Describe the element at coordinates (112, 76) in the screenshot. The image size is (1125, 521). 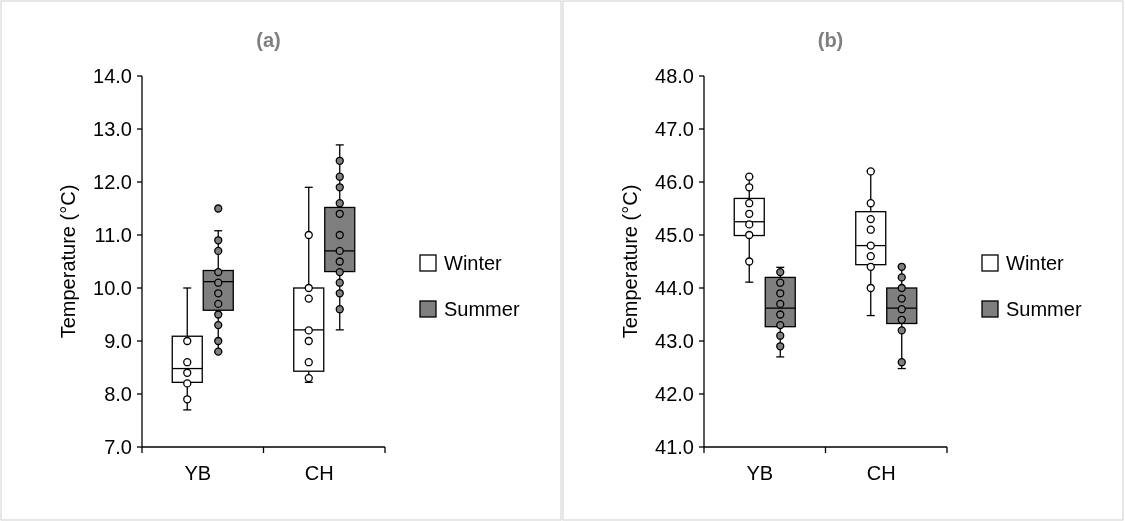
I see `y-tick-label: 14.0` at that location.